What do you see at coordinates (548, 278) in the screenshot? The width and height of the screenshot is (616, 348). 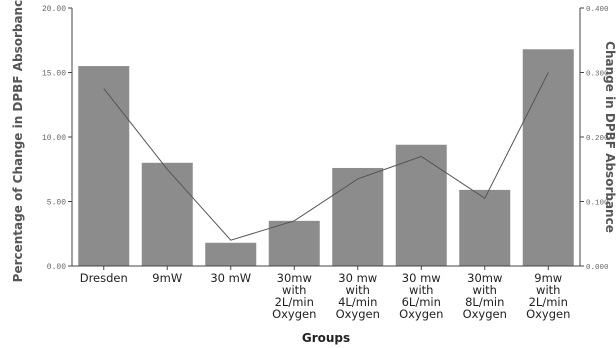 I see `x-tick-label-line: 9mw` at bounding box center [548, 278].